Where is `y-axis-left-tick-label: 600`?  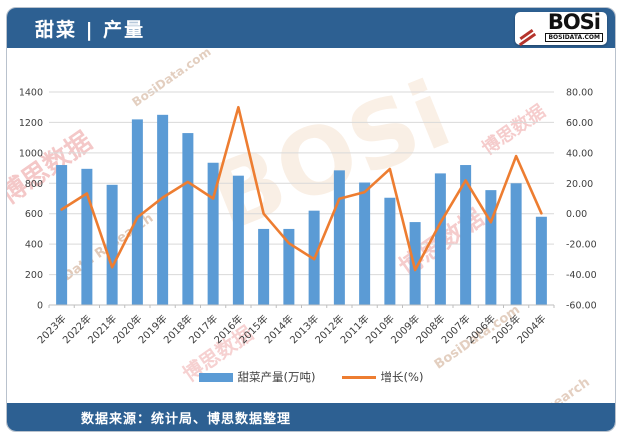 y-axis-left-tick-label: 600 is located at coordinates (34, 214).